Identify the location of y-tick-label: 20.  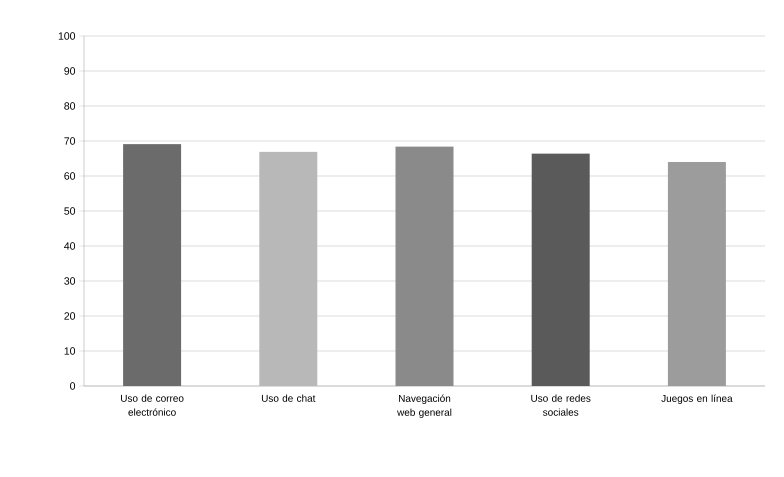
(70, 316).